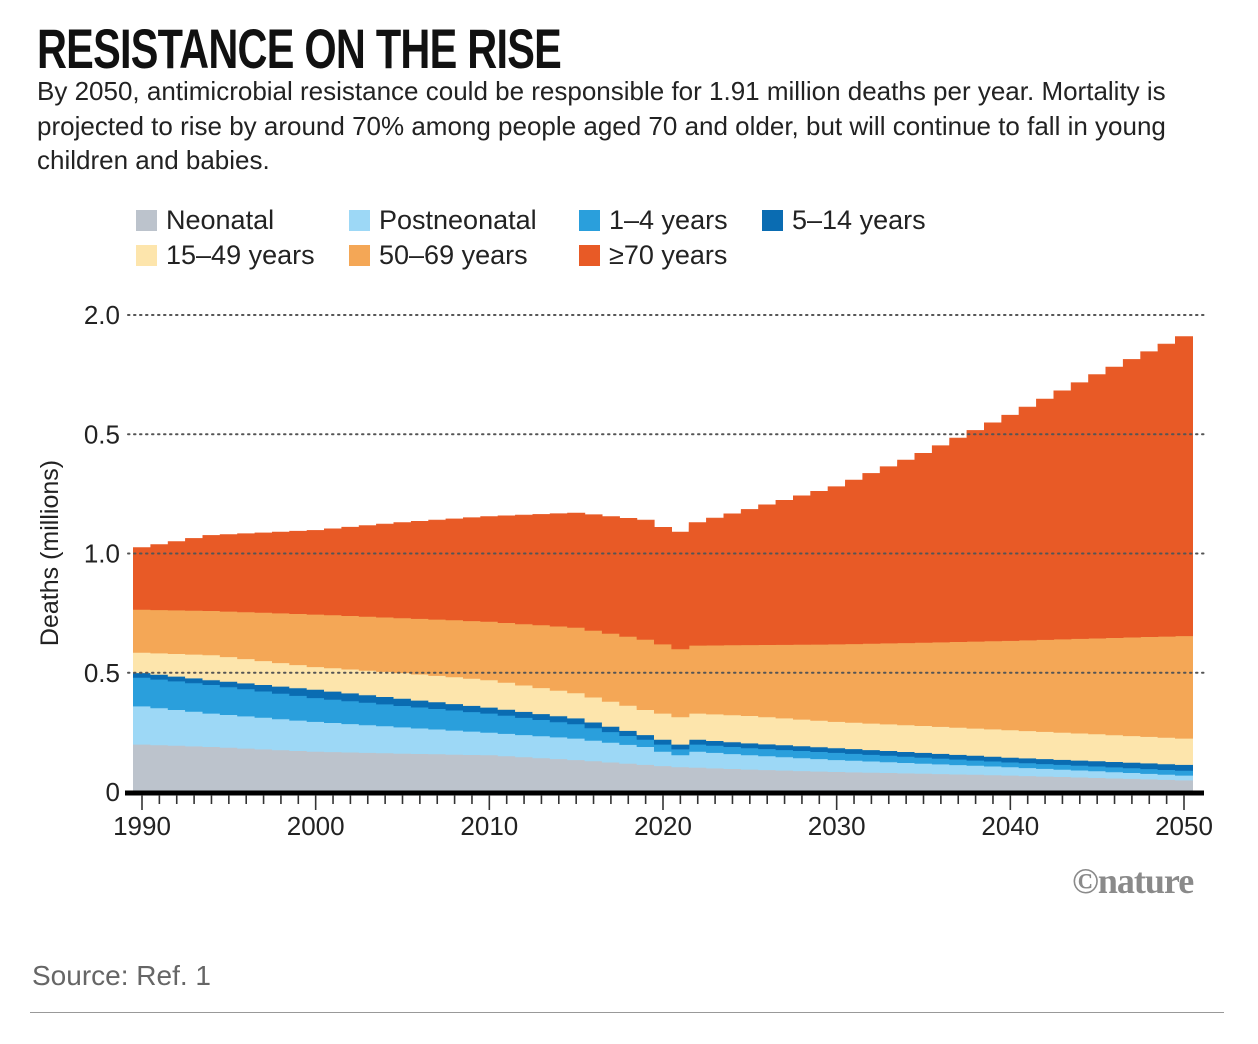 Image resolution: width=1258 pixels, height=1044 pixels. What do you see at coordinates (837, 826) in the screenshot?
I see `x-tick-label: 2030` at bounding box center [837, 826].